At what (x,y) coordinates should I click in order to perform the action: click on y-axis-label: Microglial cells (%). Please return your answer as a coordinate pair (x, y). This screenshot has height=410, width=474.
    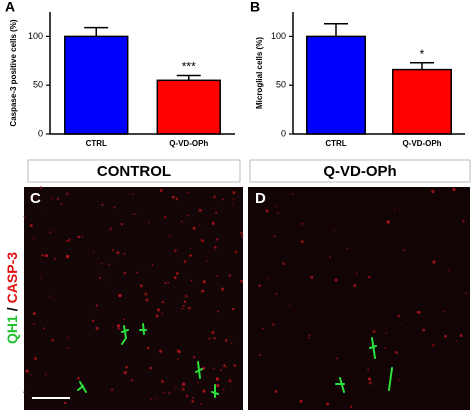
    Looking at the image, I should click on (259, 73).